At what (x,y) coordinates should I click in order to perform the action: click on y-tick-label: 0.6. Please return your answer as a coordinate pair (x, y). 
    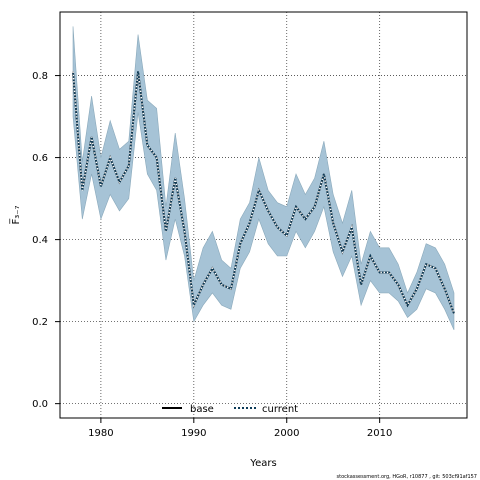
    Looking at the image, I should click on (40, 158).